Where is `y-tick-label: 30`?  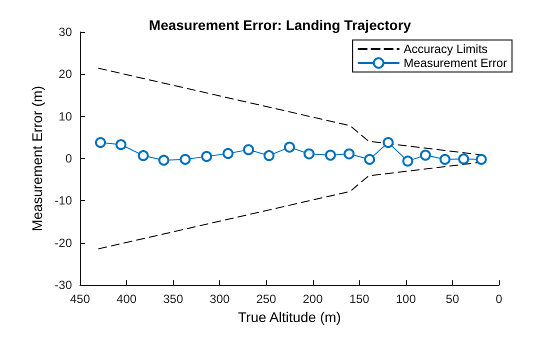
y-tick-label: 30 is located at coordinates (65, 32).